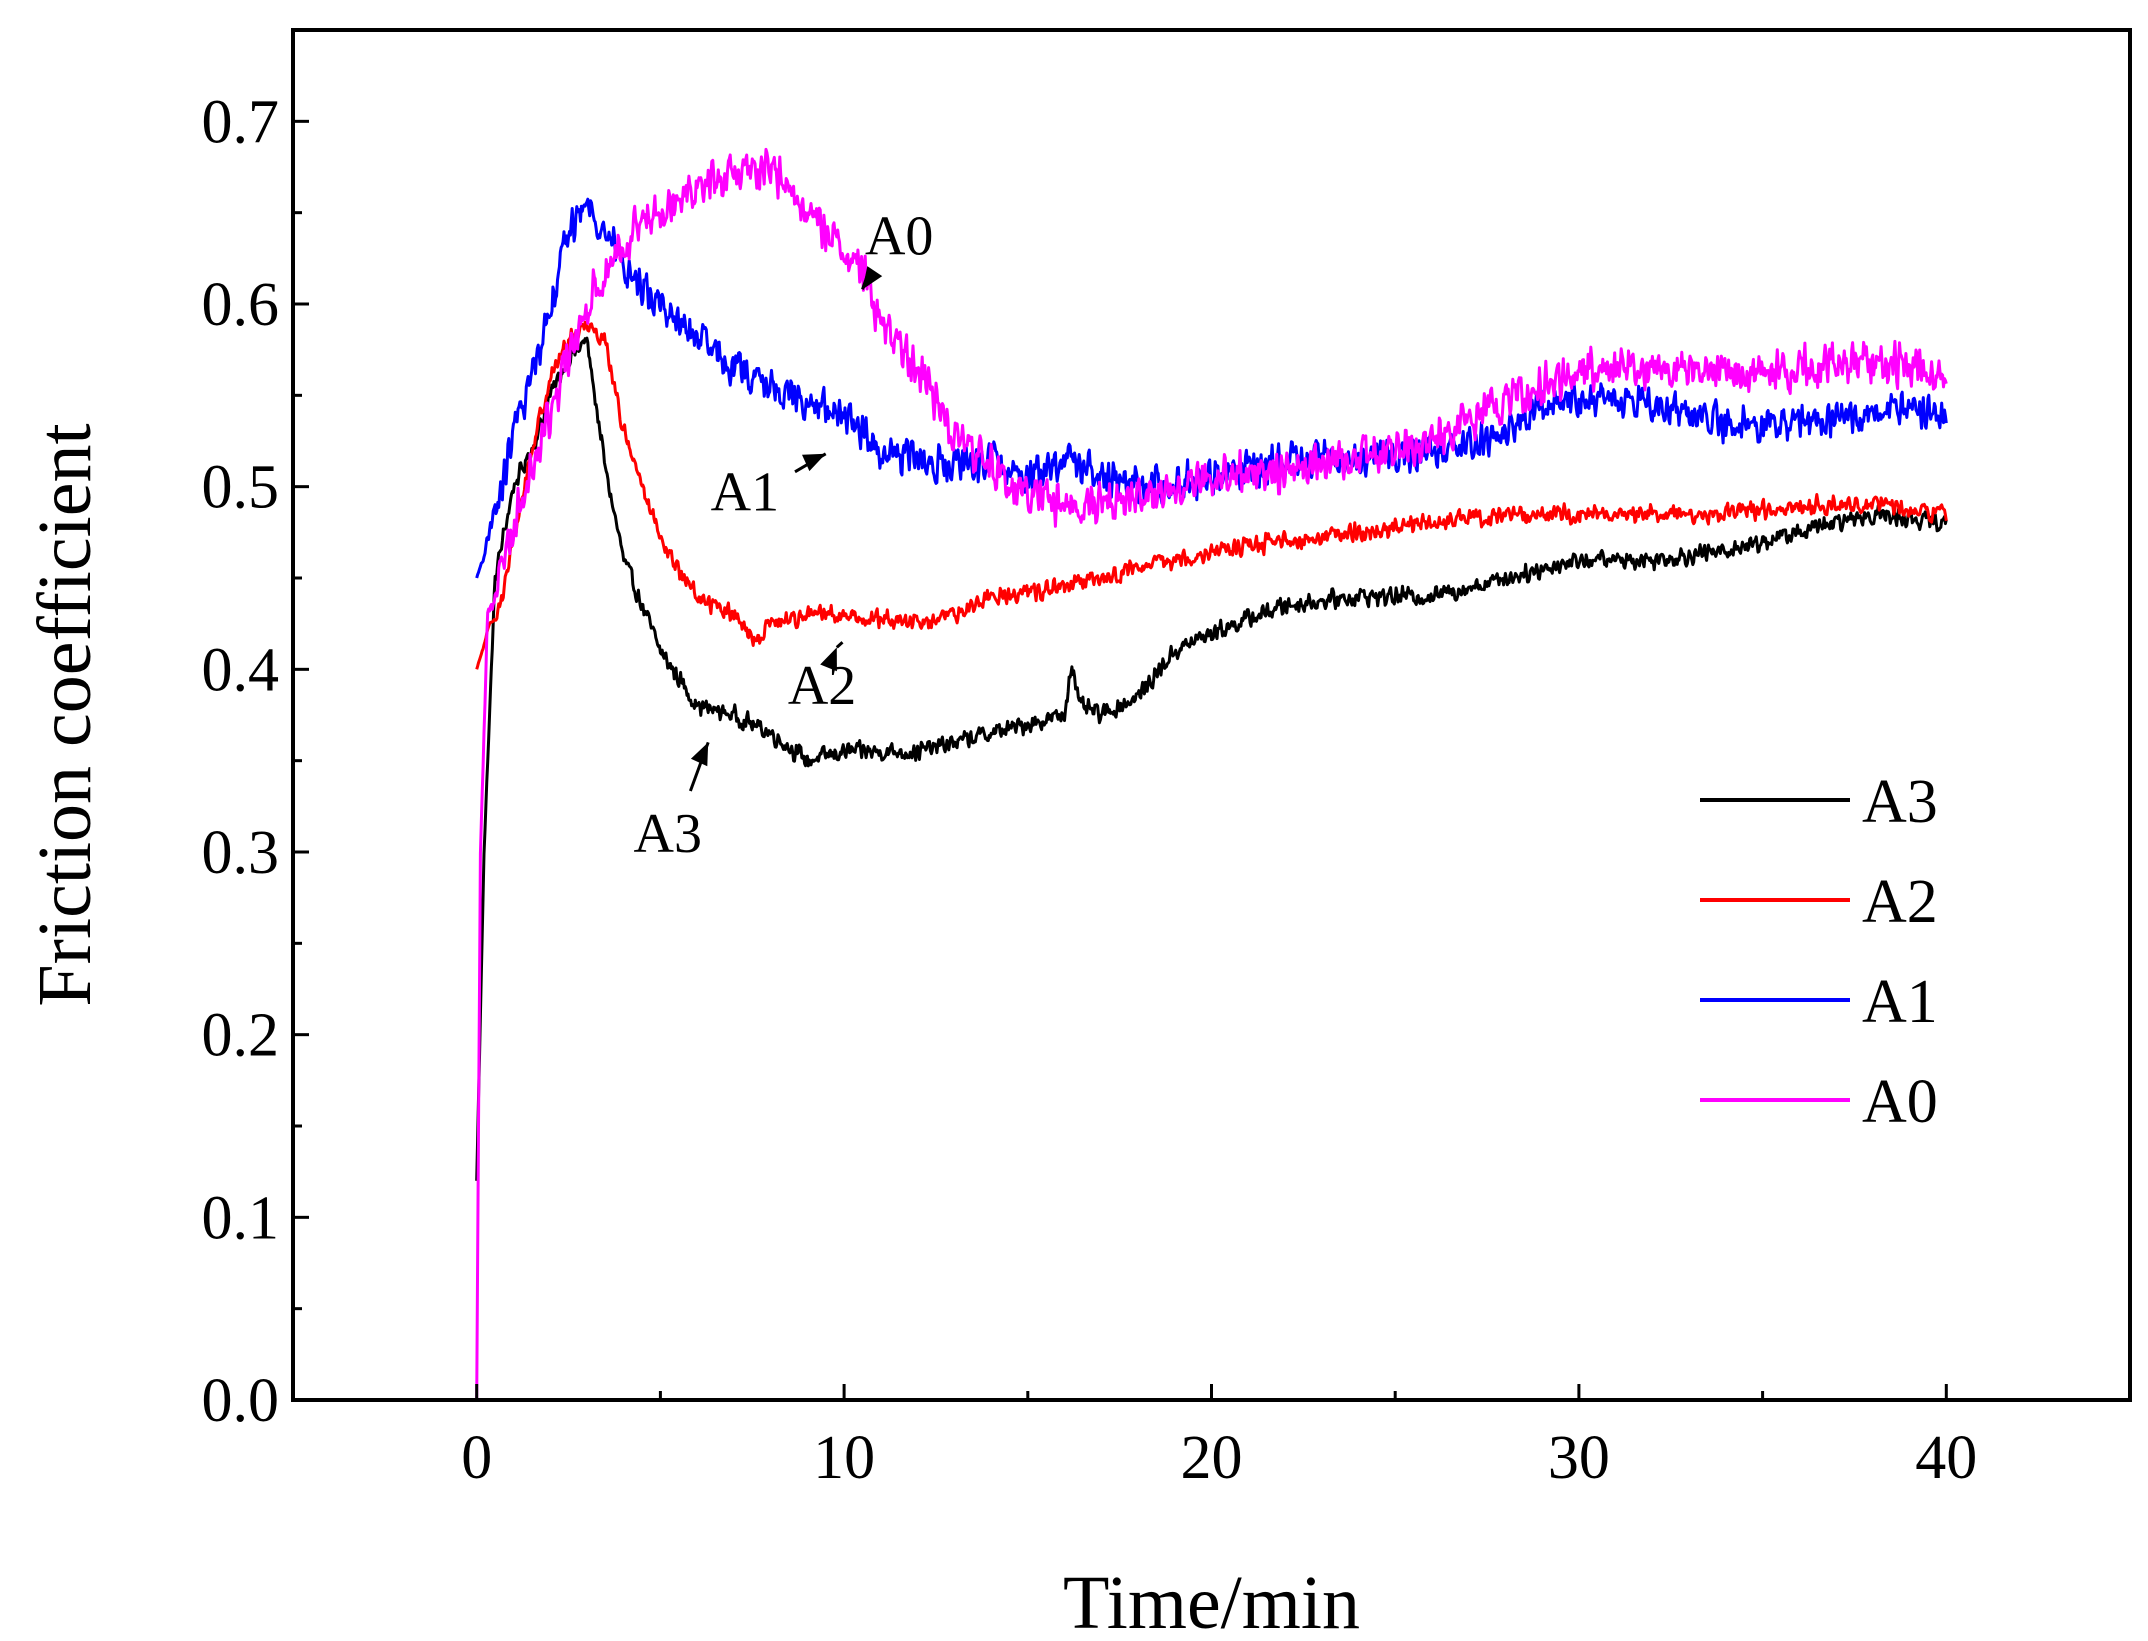 This screenshot has width=2148, height=1641. What do you see at coordinates (822, 686) in the screenshot?
I see `annotation-label-A2: A2` at bounding box center [822, 686].